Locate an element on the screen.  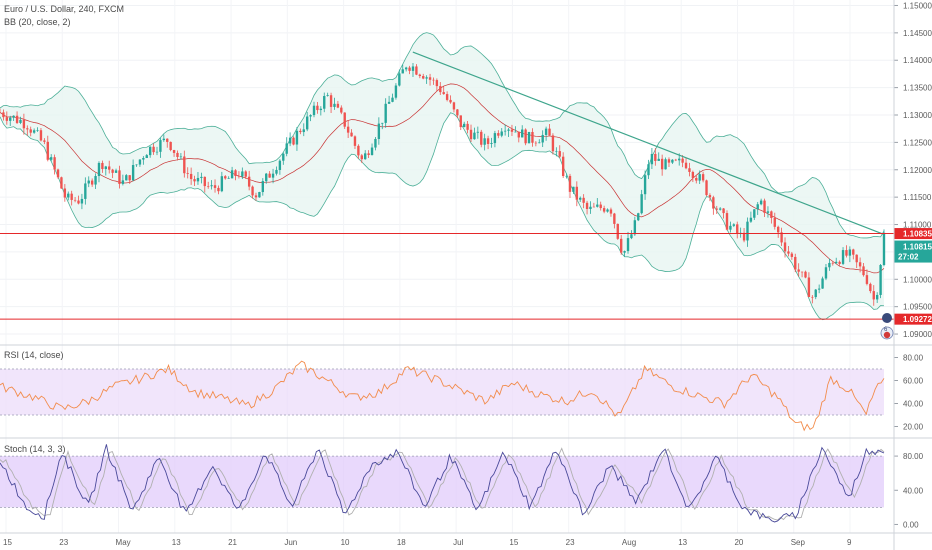
rsi-pane is located at coordinates (442, 396).